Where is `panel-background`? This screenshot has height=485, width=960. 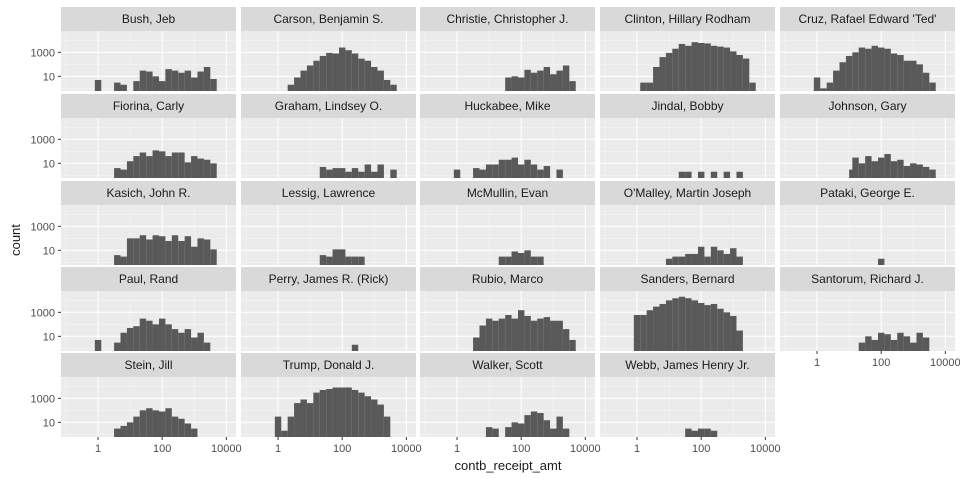 panel-background is located at coordinates (328, 235).